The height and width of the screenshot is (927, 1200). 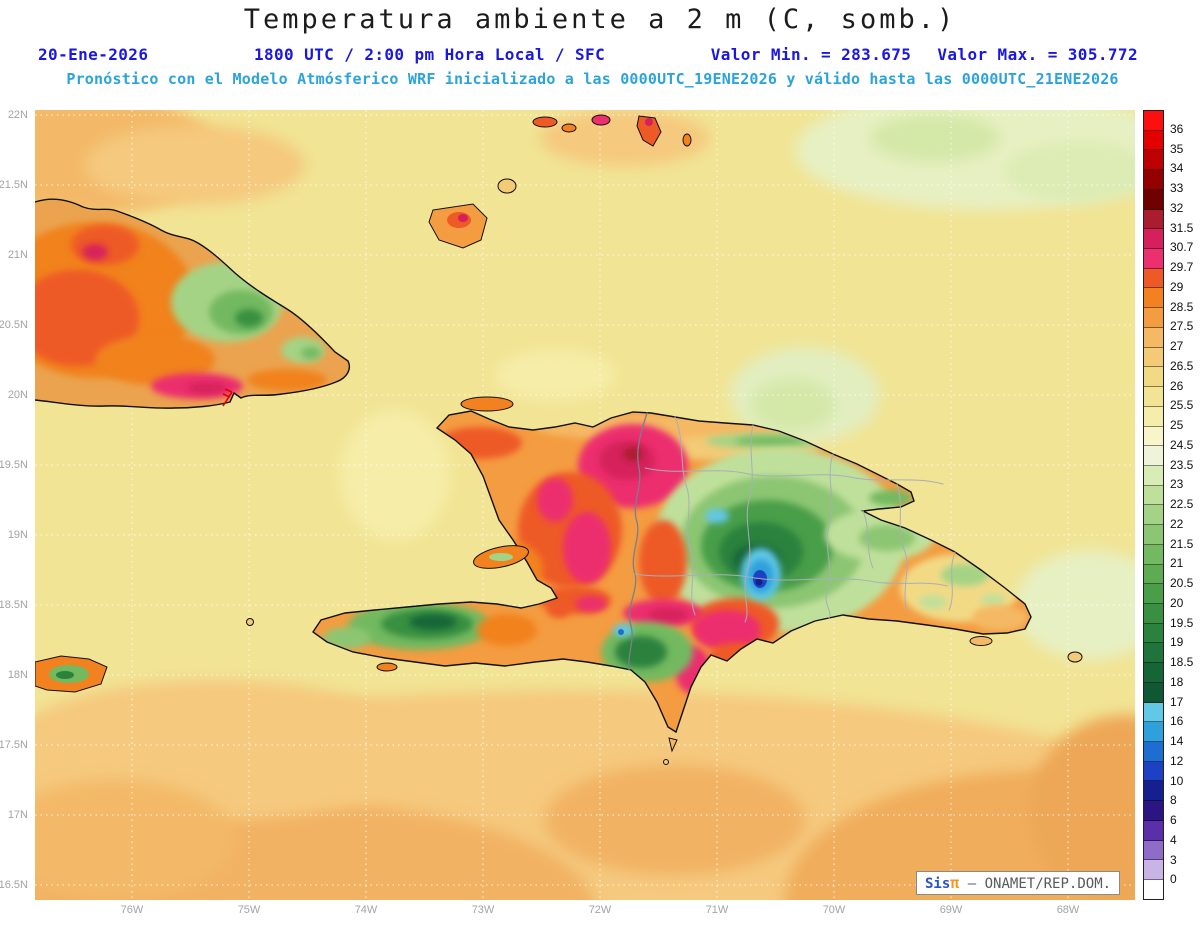 What do you see at coordinates (1173, 800) in the screenshot?
I see `colorbar-tick-label: 8` at bounding box center [1173, 800].